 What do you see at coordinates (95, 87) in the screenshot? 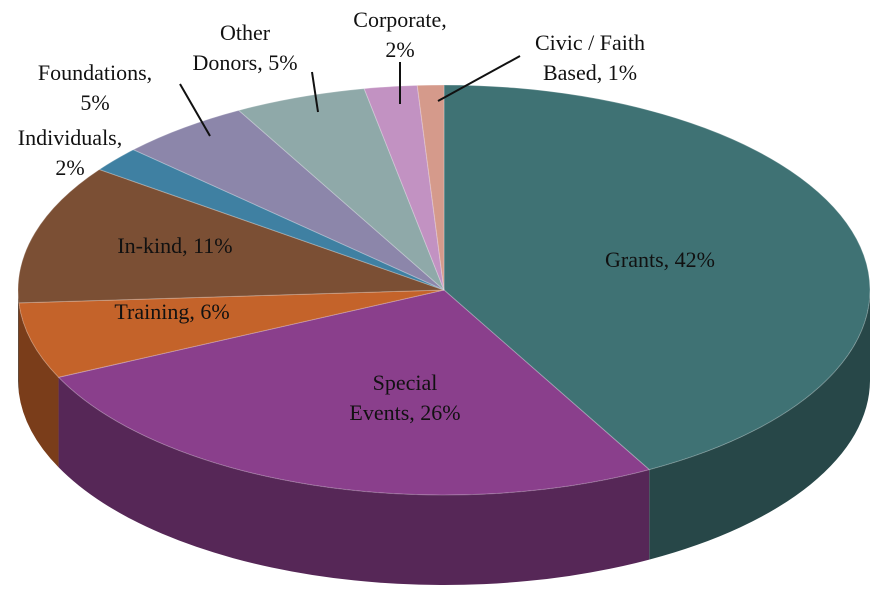
I see `data-label: Foundations, 5%` at bounding box center [95, 87].